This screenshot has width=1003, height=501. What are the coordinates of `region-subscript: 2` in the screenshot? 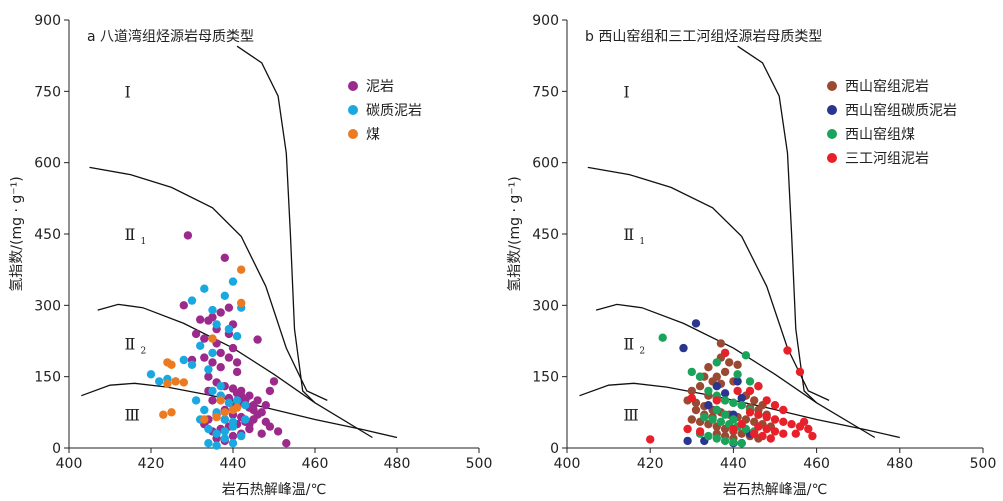 It's located at (642, 351).